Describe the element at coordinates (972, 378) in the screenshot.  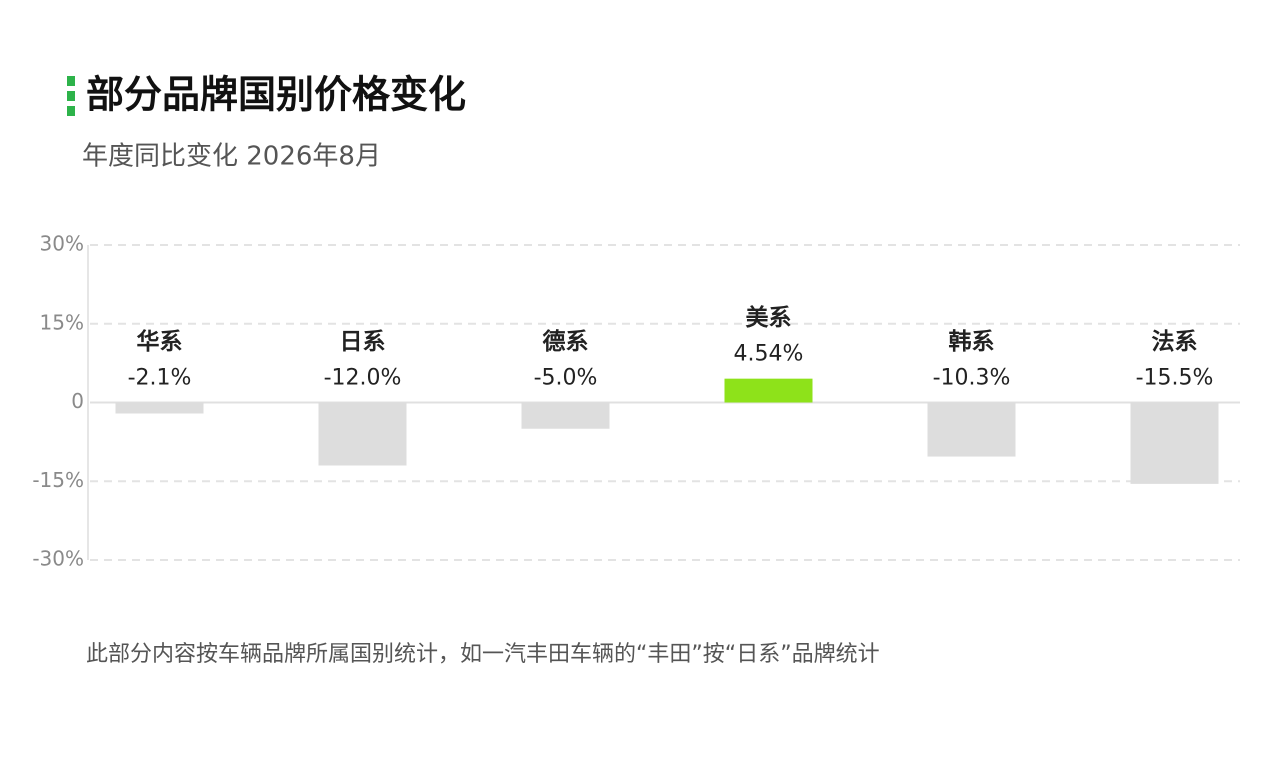
I see `value-label: -10.3%` at that location.